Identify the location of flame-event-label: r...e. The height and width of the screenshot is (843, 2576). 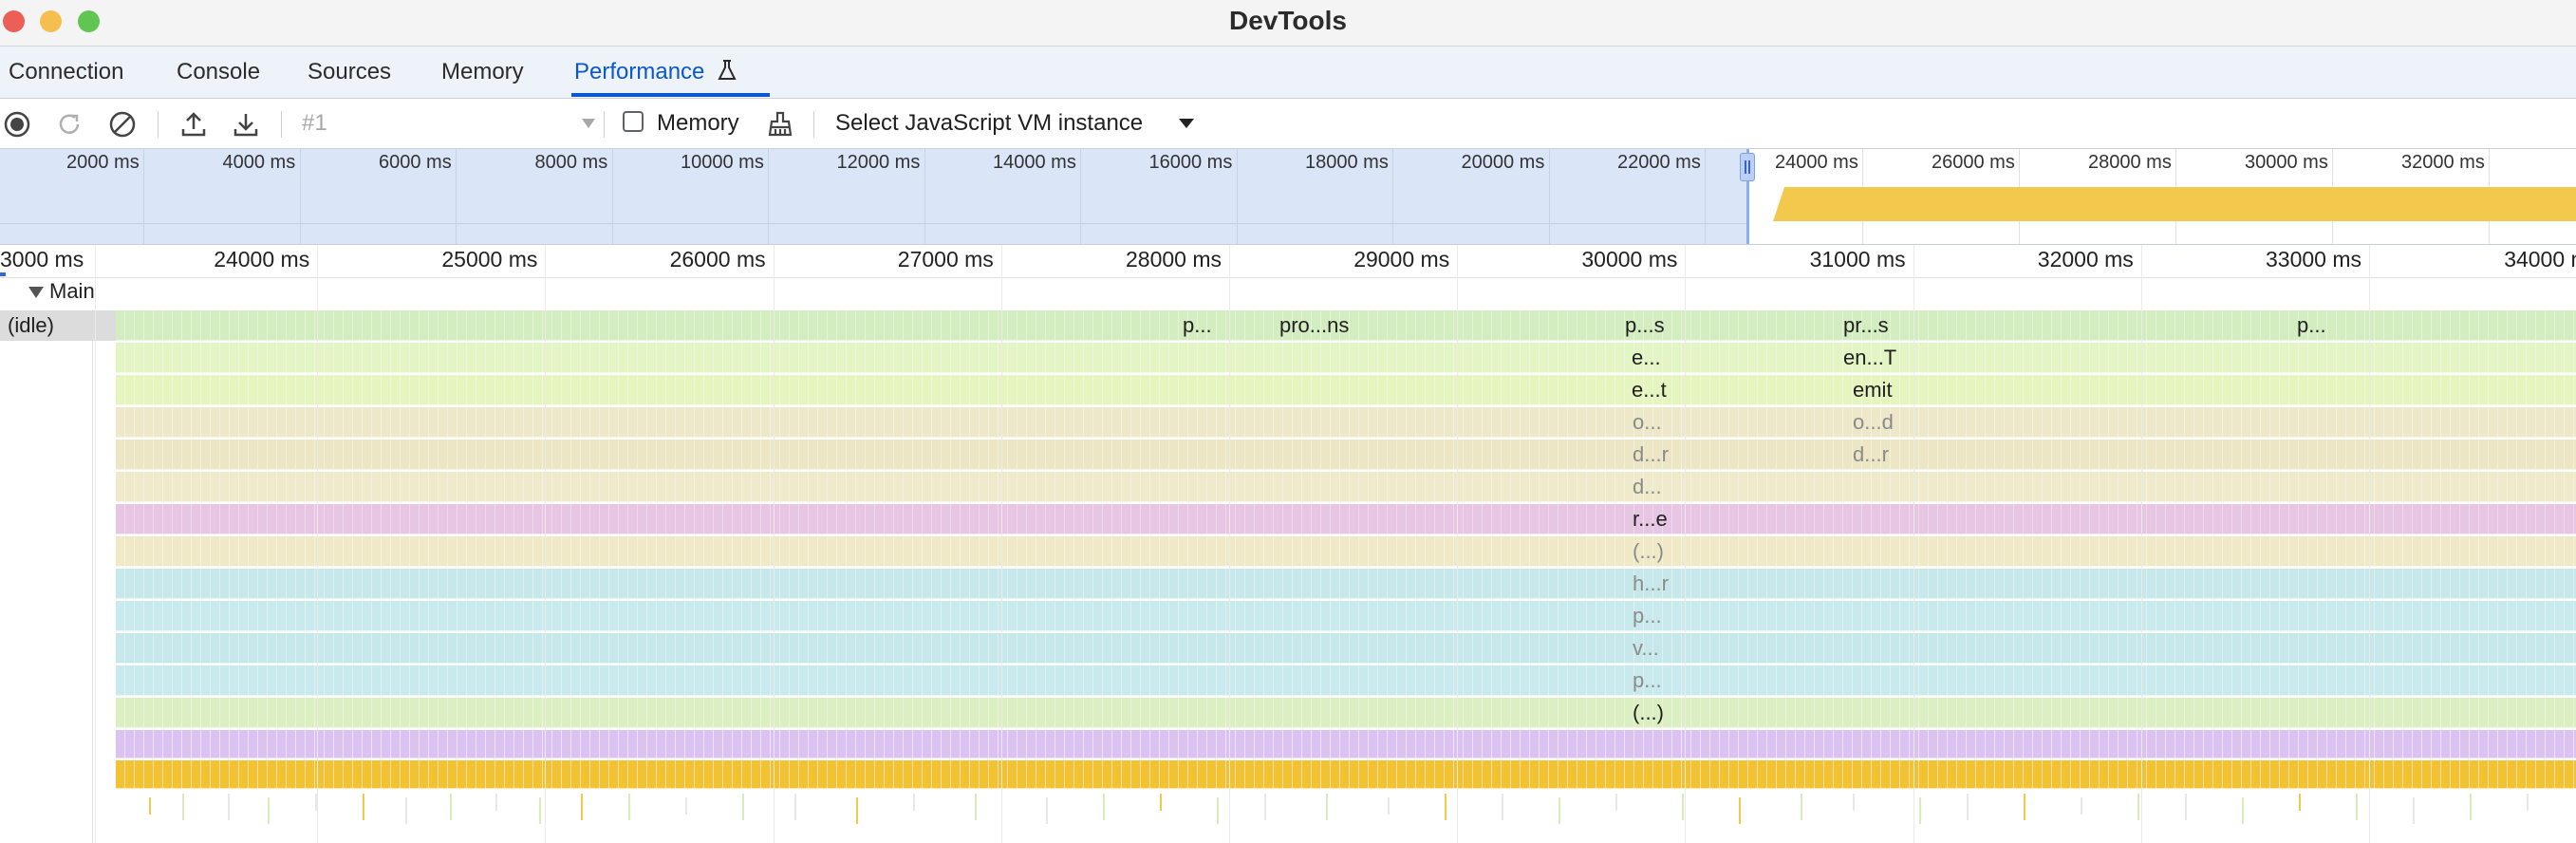
(1650, 519).